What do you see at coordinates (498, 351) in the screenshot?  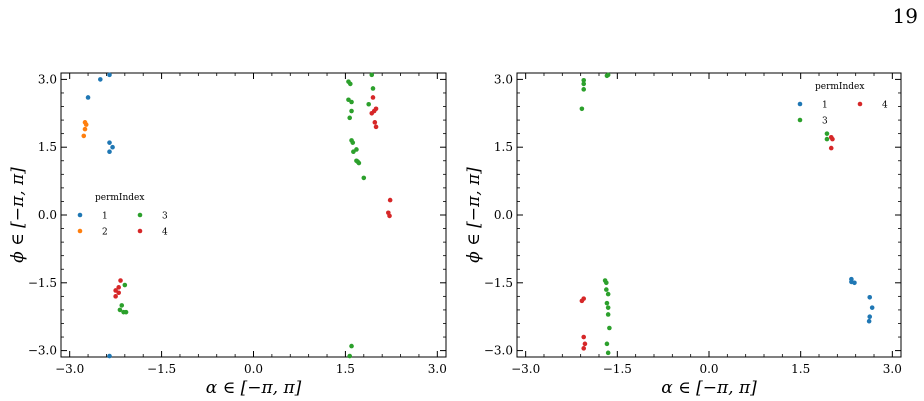 I see `y-tick-label: −3.0` at bounding box center [498, 351].